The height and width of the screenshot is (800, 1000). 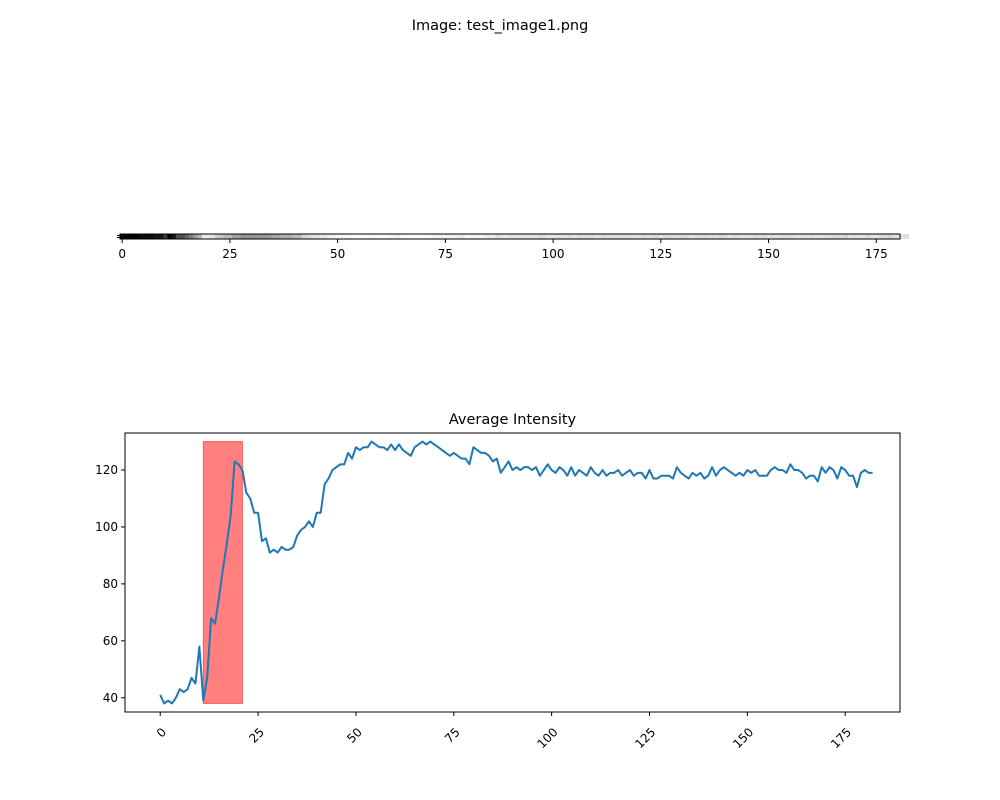 I want to click on image-strip-x-tick-label: 175, so click(x=876, y=254).